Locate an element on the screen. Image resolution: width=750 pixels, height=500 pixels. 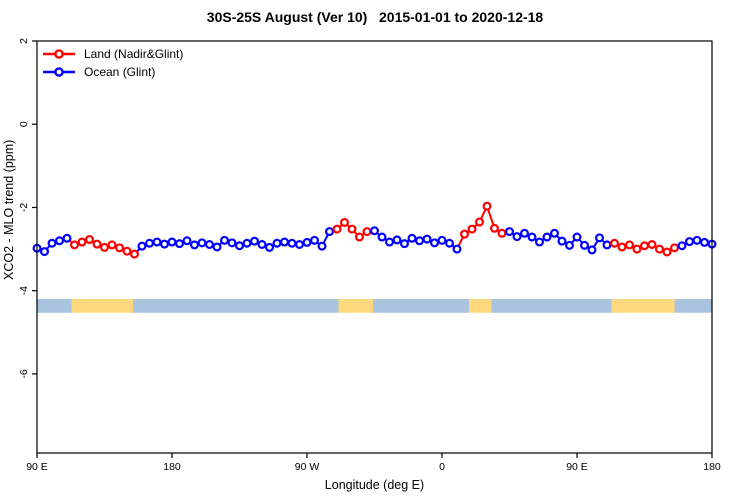
x-tick-label: 90 W is located at coordinates (307, 467).